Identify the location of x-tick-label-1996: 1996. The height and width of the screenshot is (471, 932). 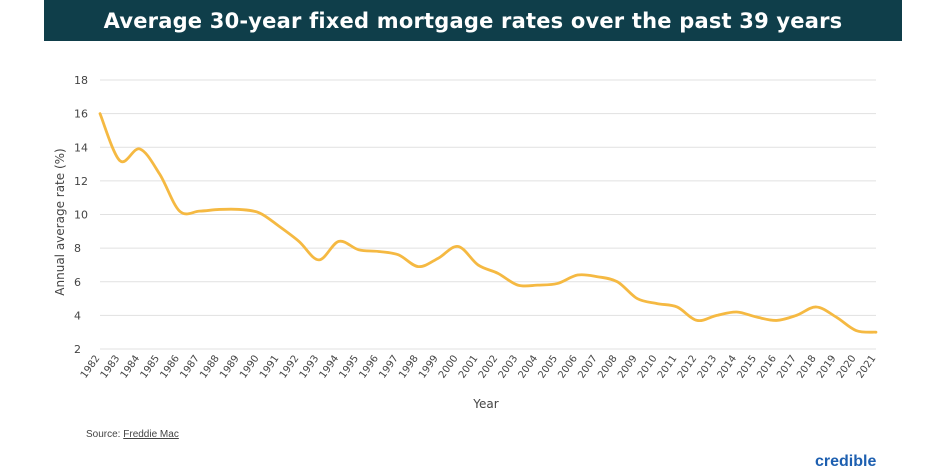
(369, 366).